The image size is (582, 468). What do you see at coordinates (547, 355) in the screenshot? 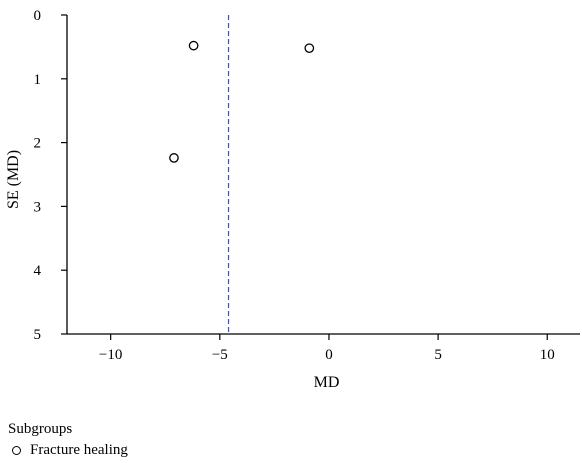
I see `x-tick-label: 10` at bounding box center [547, 355].